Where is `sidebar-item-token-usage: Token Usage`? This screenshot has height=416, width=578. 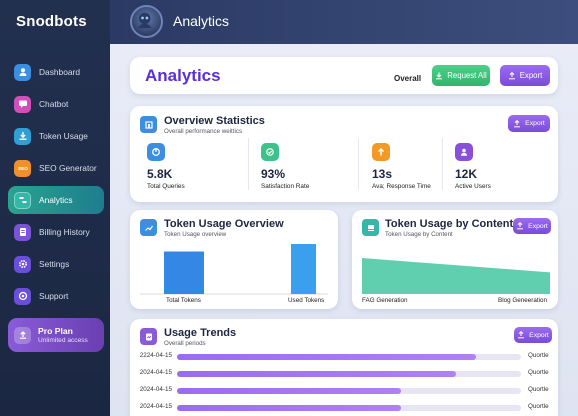 sidebar-item-token-usage: Token Usage is located at coordinates (56, 136).